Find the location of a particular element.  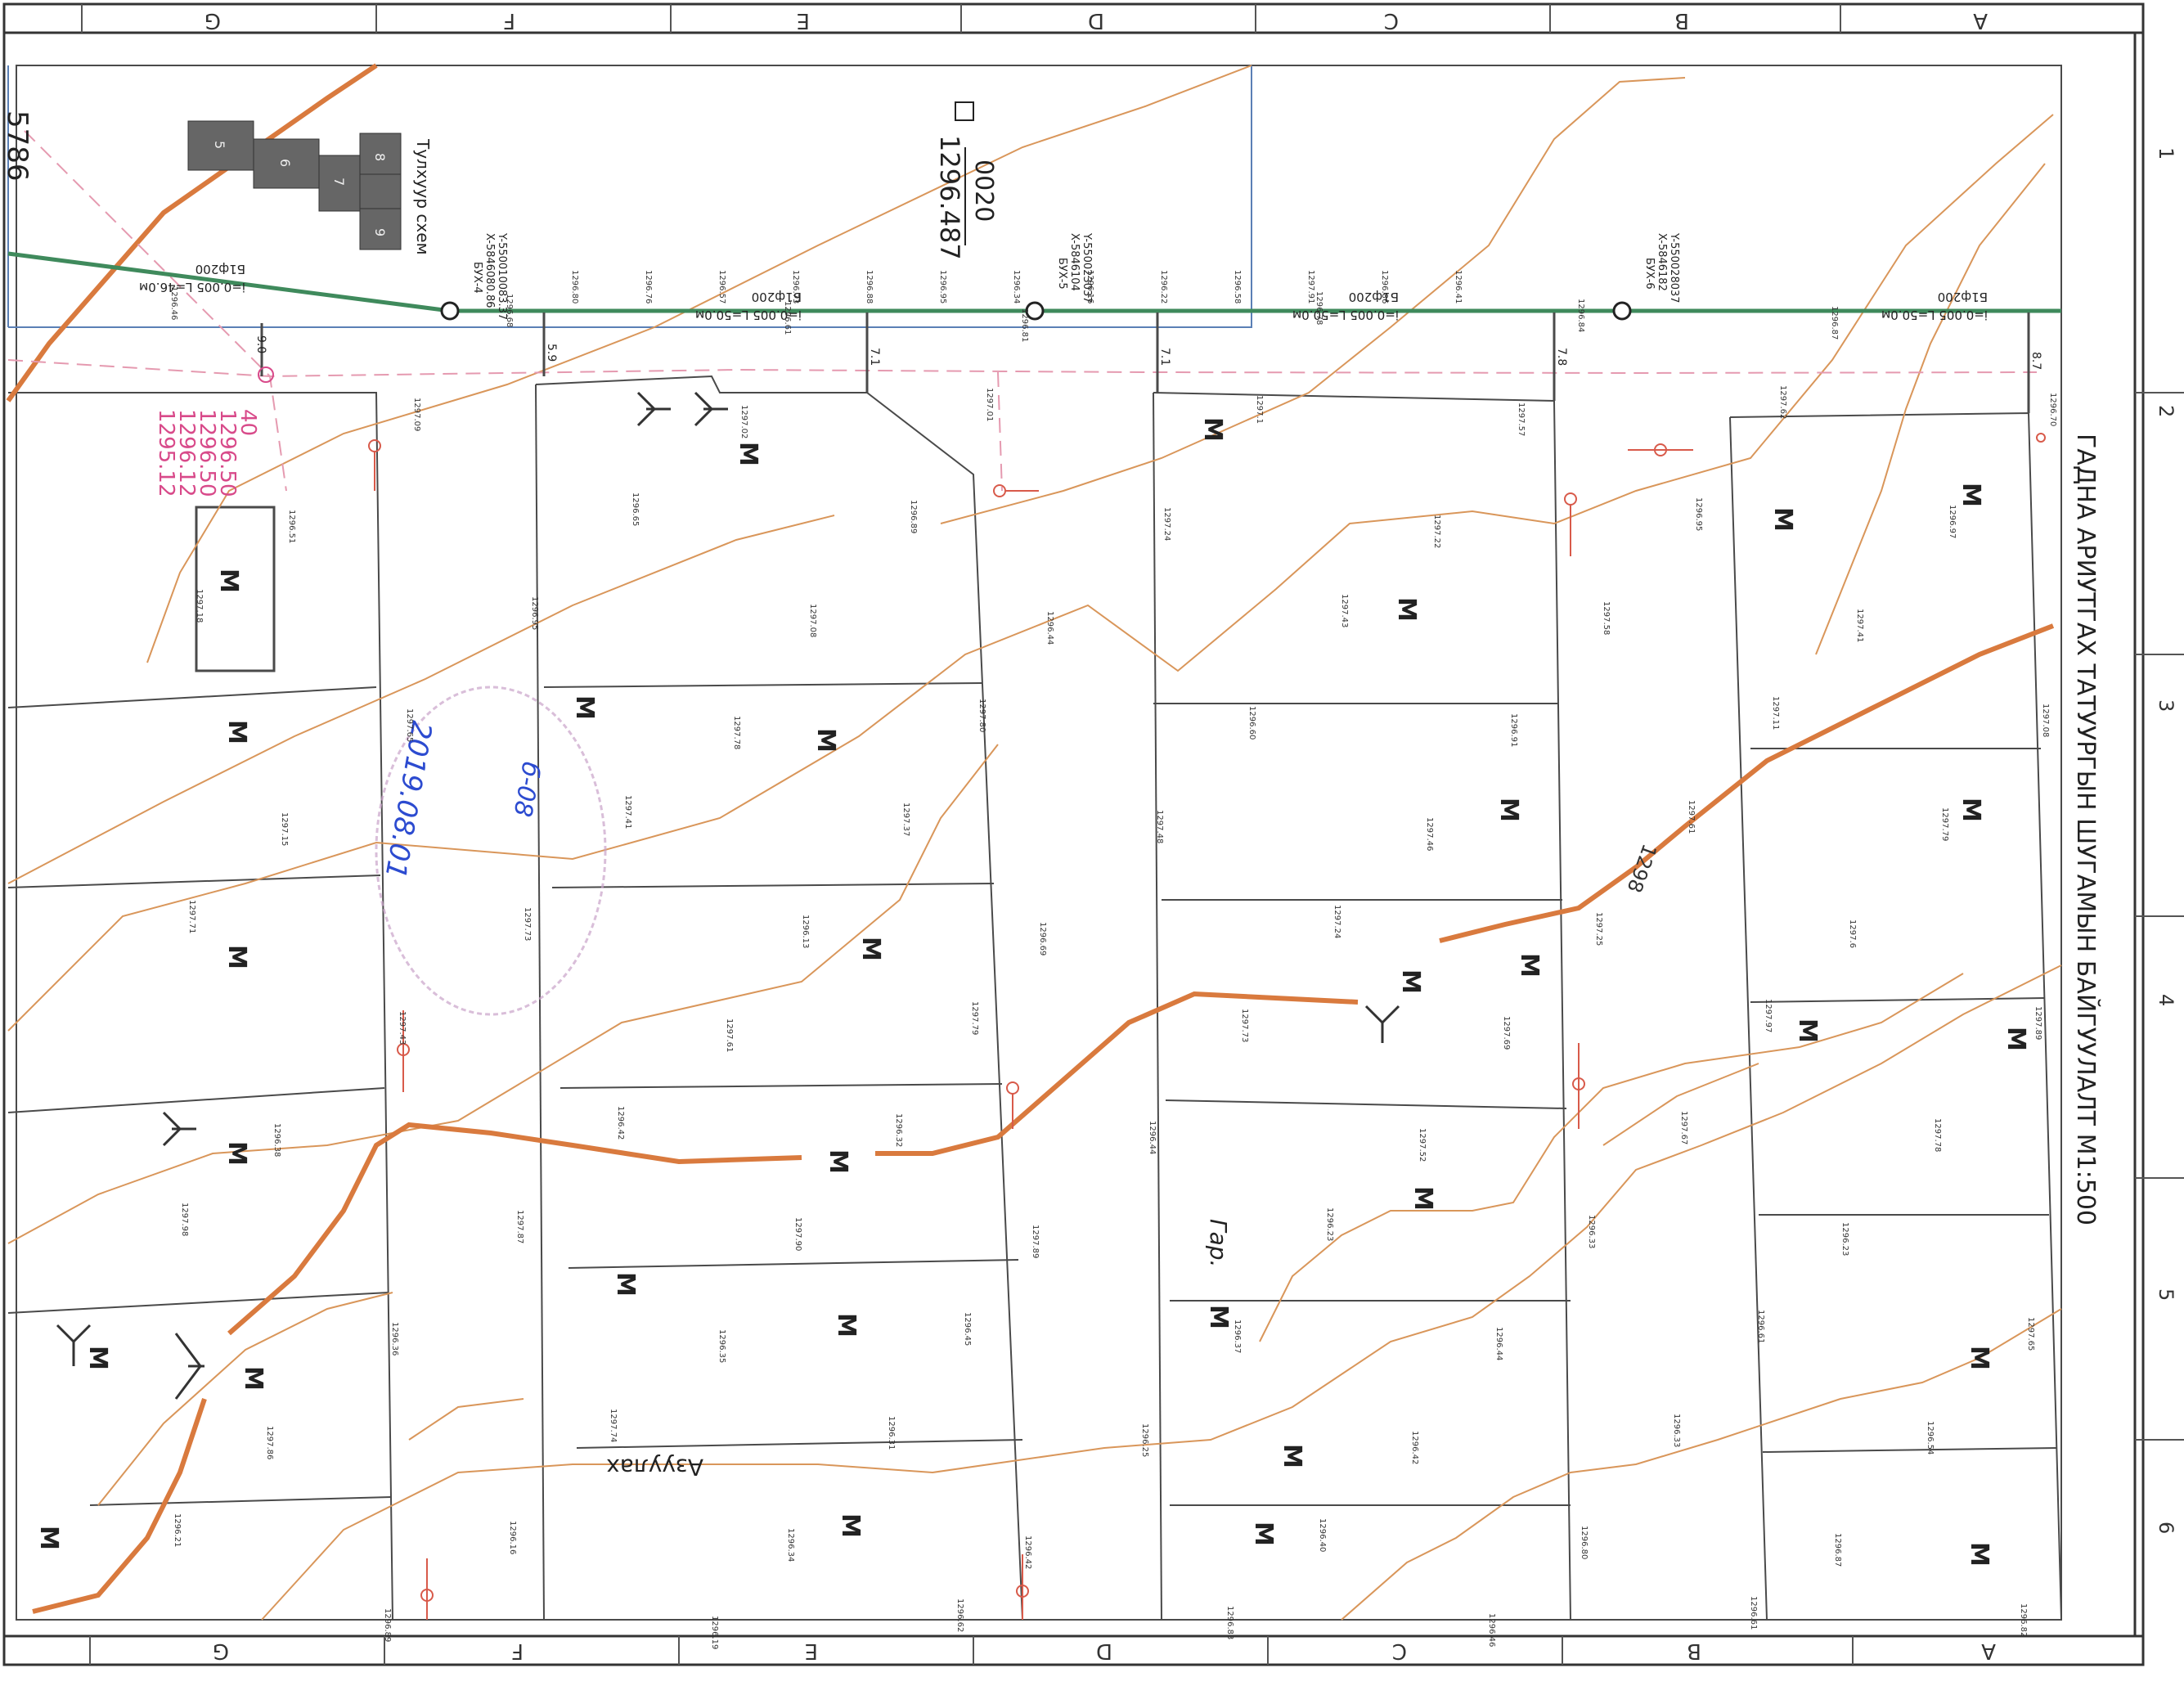

elevation-label: 1297.89 is located at coordinates (2038, 1023).